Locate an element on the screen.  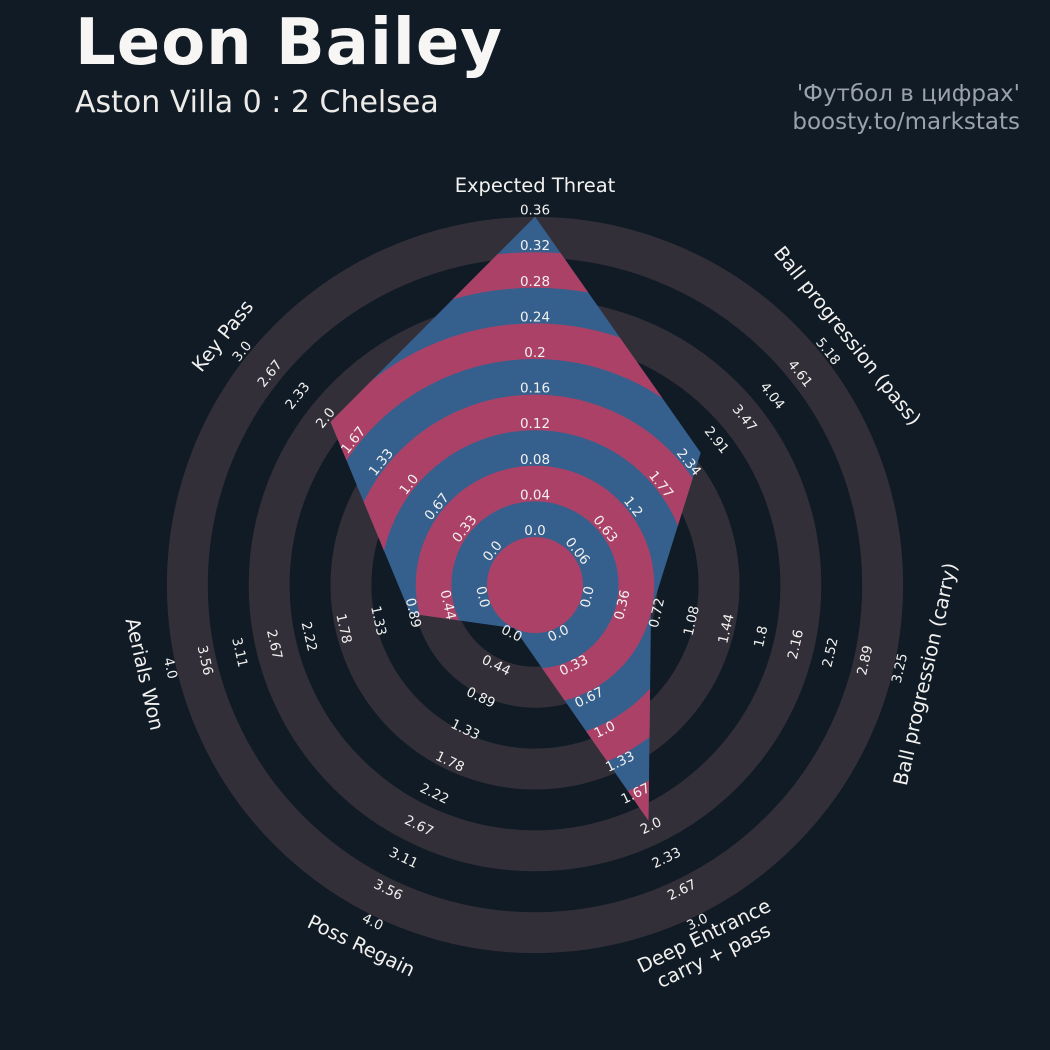
tick-label: 0.12 is located at coordinates (535, 424).